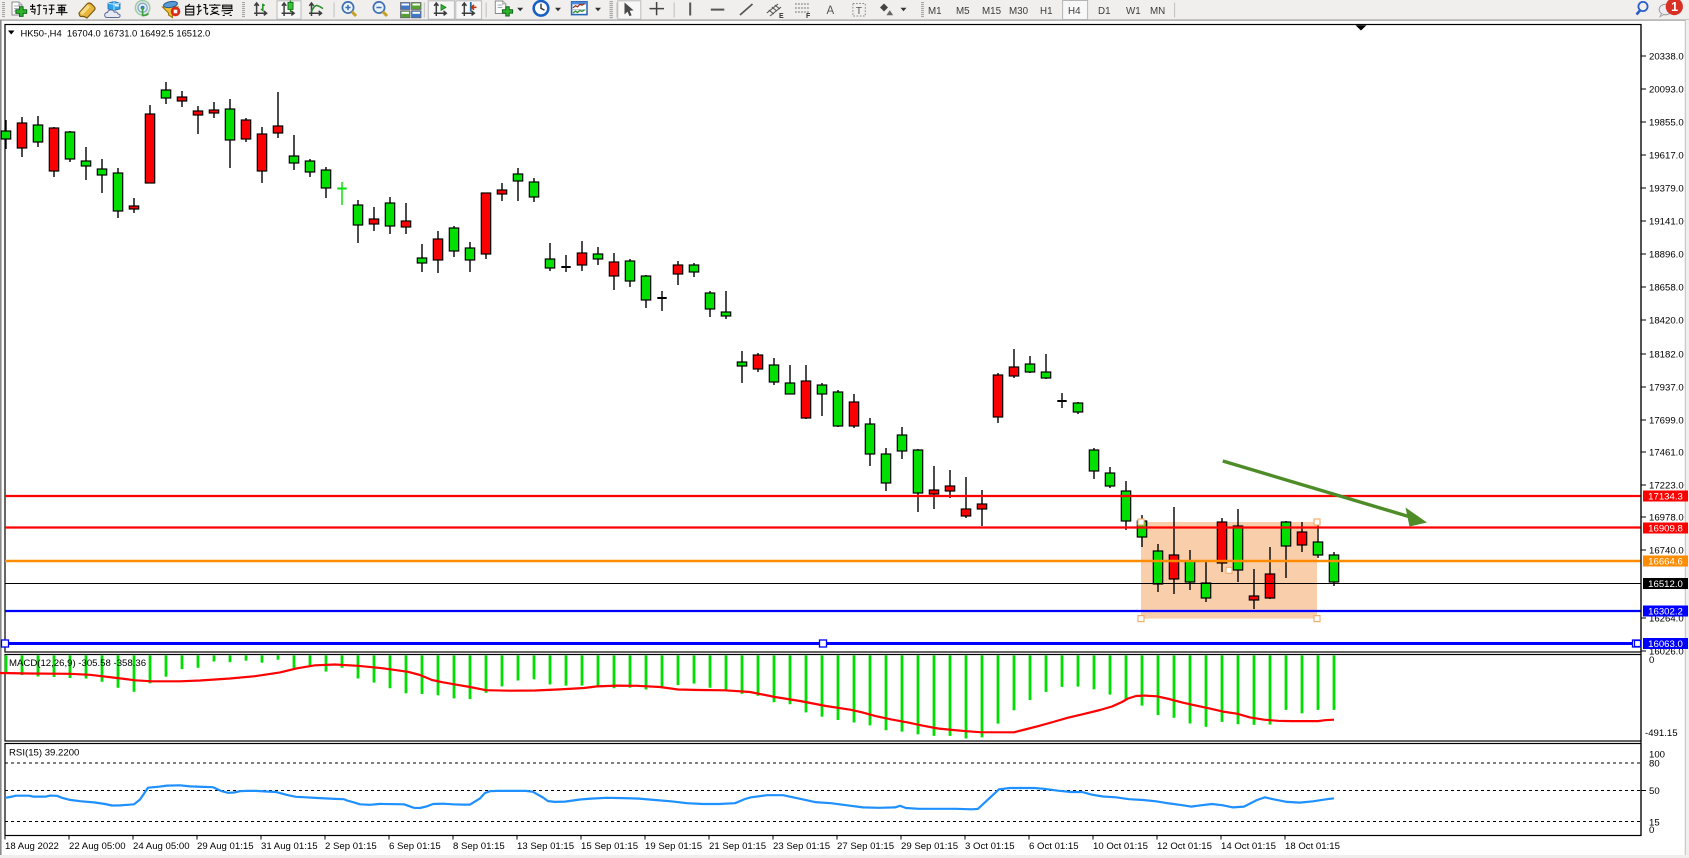 The image size is (1689, 858). Describe the element at coordinates (1665, 584) in the screenshot. I see `svg-text: 16512.0` at that location.